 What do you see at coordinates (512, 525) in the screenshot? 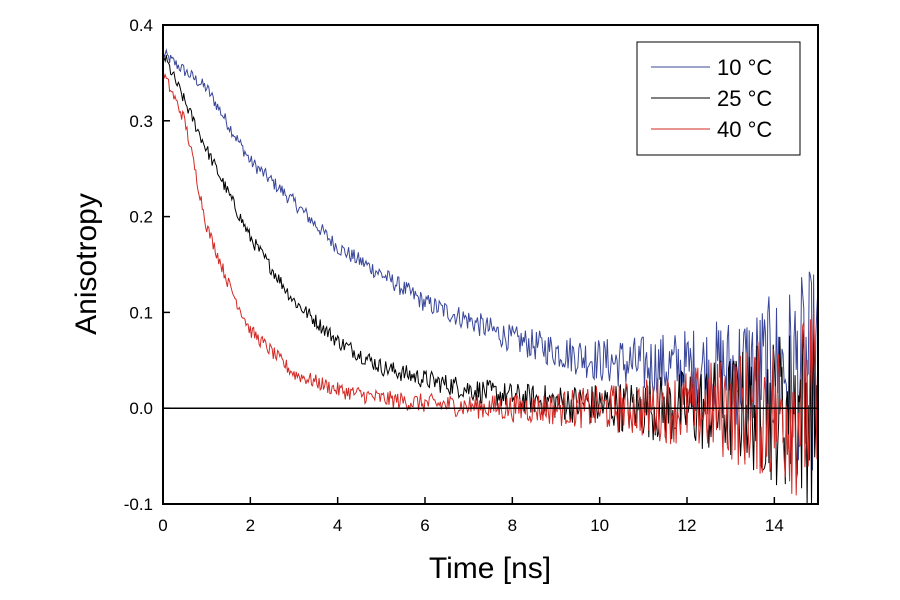
I see `x-tick-label: 8` at bounding box center [512, 525].